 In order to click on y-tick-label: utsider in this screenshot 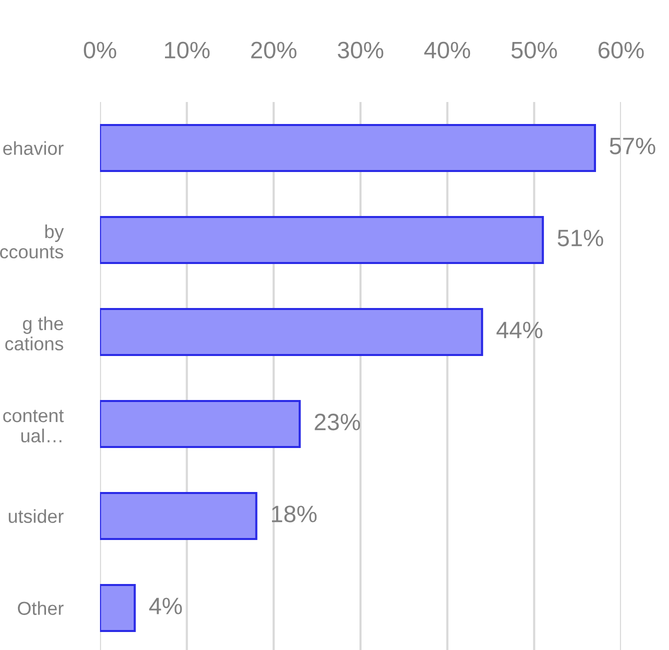, I will do `click(36, 516)`.